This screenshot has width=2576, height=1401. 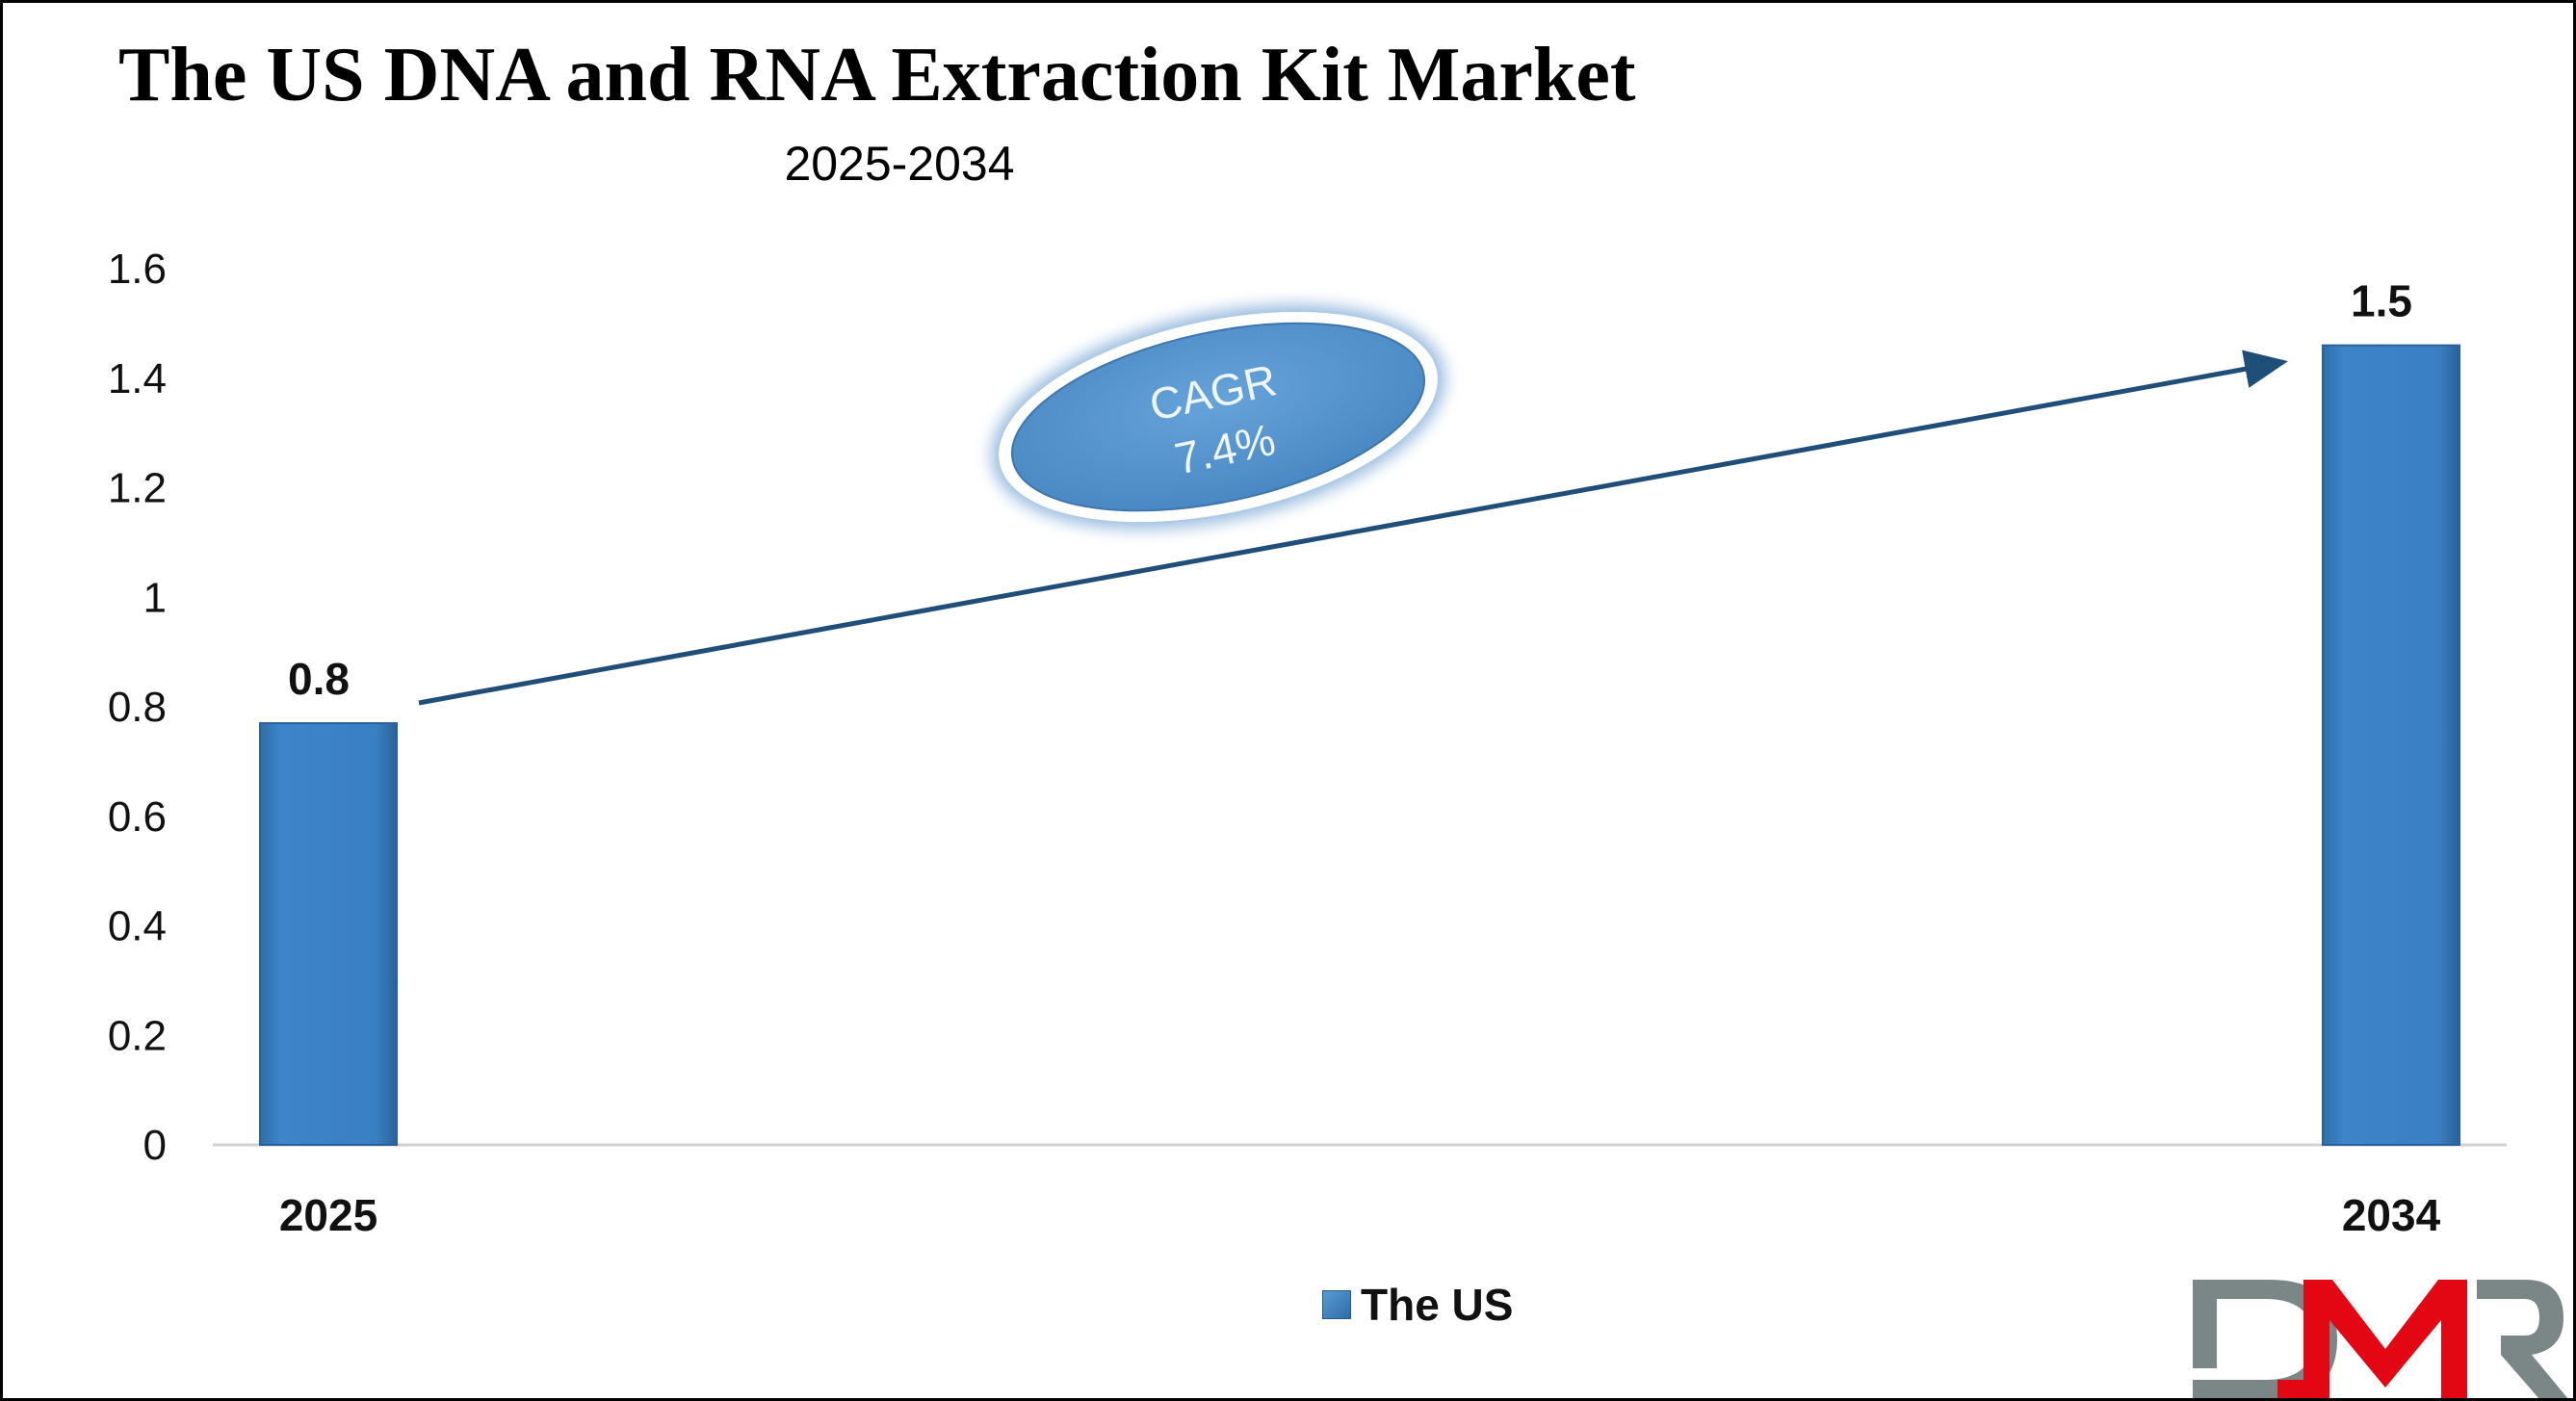 What do you see at coordinates (137, 270) in the screenshot?
I see `y-tick-label: 1.6` at bounding box center [137, 270].